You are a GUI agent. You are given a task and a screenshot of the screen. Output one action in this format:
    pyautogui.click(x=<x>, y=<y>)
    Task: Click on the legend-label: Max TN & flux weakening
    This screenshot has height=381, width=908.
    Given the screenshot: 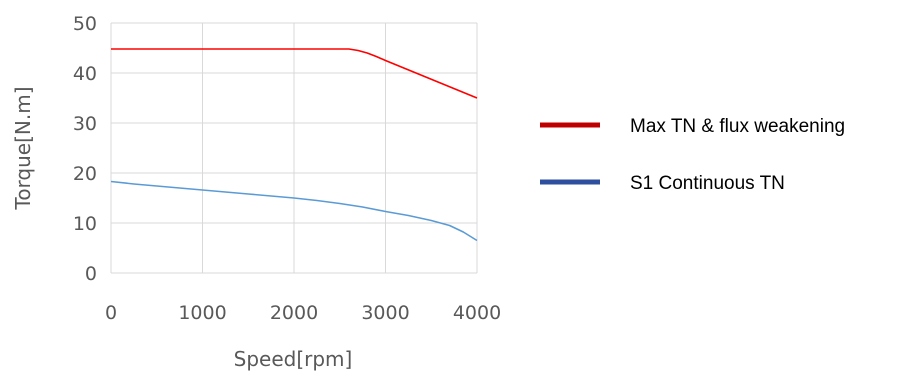 What is the action you would take?
    pyautogui.click(x=737, y=126)
    